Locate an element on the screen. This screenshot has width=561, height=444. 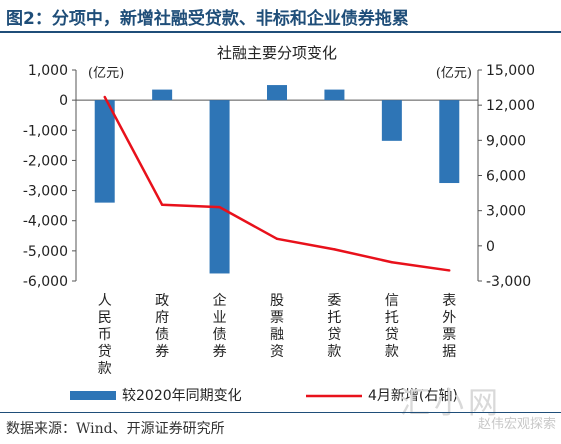
x-tick-label: 委托贷款 is located at coordinates (334, 326).